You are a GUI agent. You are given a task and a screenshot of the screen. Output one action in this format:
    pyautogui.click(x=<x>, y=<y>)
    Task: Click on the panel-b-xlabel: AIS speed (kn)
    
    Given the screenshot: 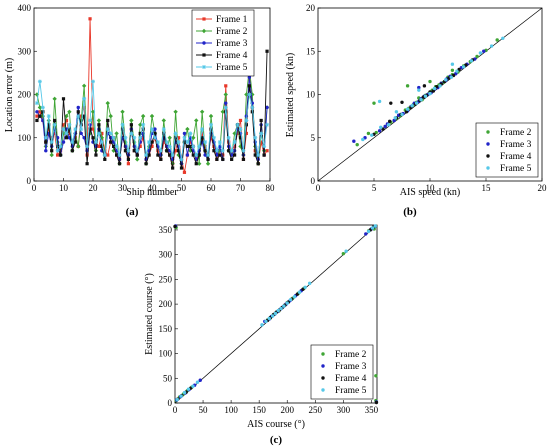 What is the action you would take?
    pyautogui.click(x=430, y=192)
    